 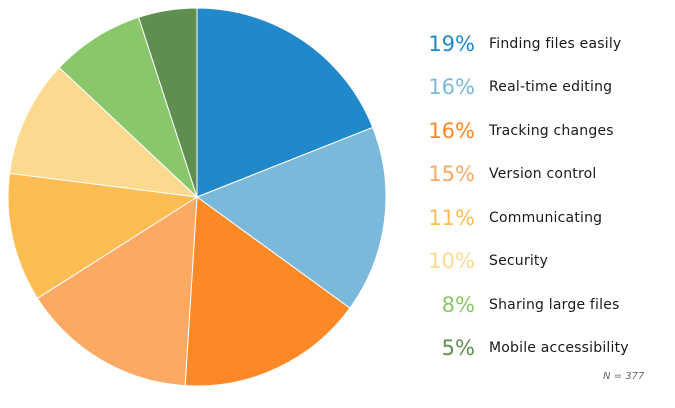 I want to click on legend-item-6: 8% Sharing large files, so click(x=542, y=305).